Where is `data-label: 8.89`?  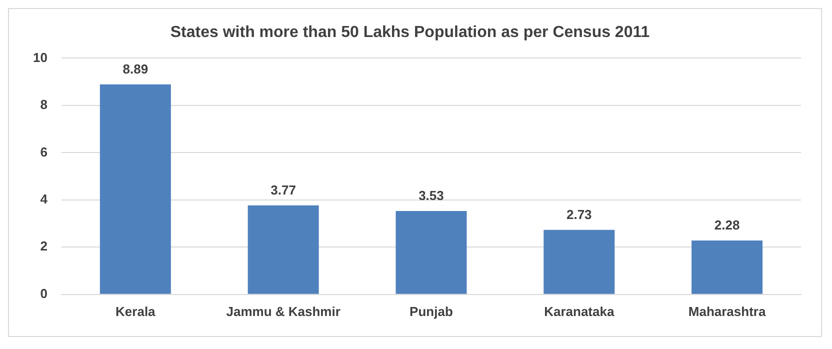
data-label: 8.89 is located at coordinates (135, 68).